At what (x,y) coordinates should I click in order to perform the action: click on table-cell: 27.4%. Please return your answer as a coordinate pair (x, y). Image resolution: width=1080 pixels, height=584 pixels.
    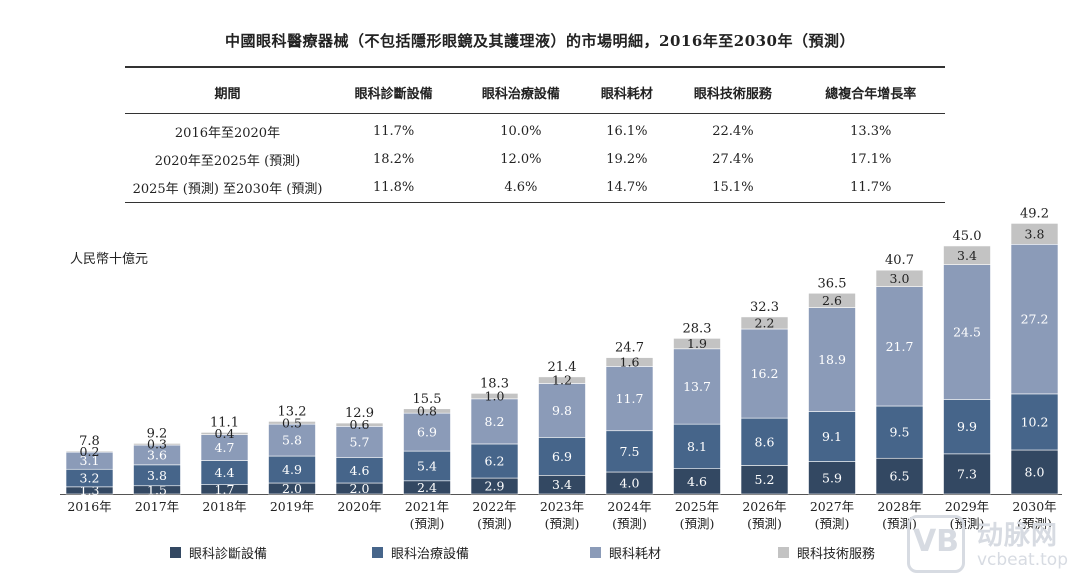
    Looking at the image, I should click on (733, 159).